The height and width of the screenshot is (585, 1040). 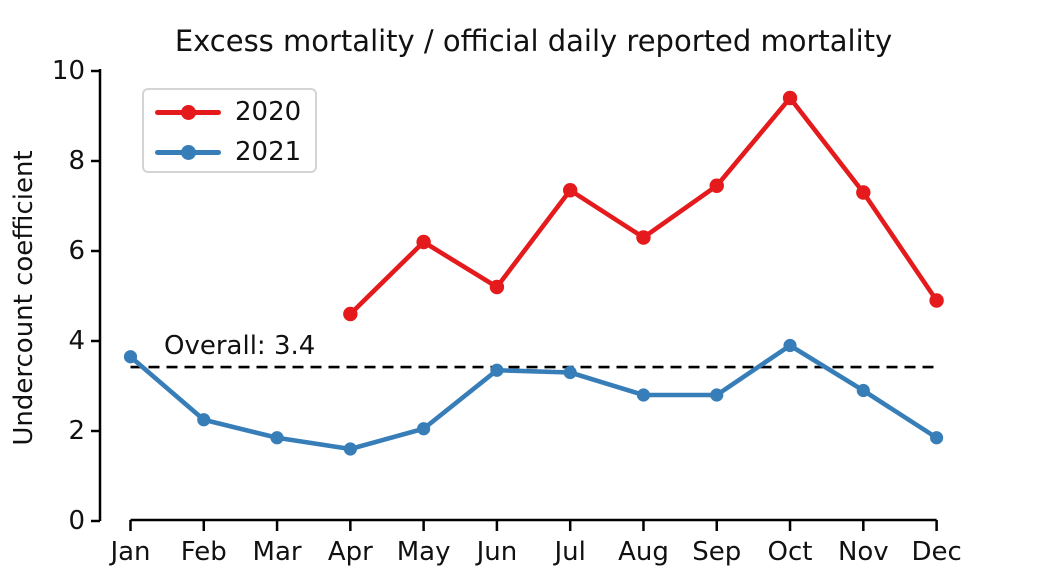 What do you see at coordinates (936, 552) in the screenshot?
I see `x-tick-label-dec: Dec` at bounding box center [936, 552].